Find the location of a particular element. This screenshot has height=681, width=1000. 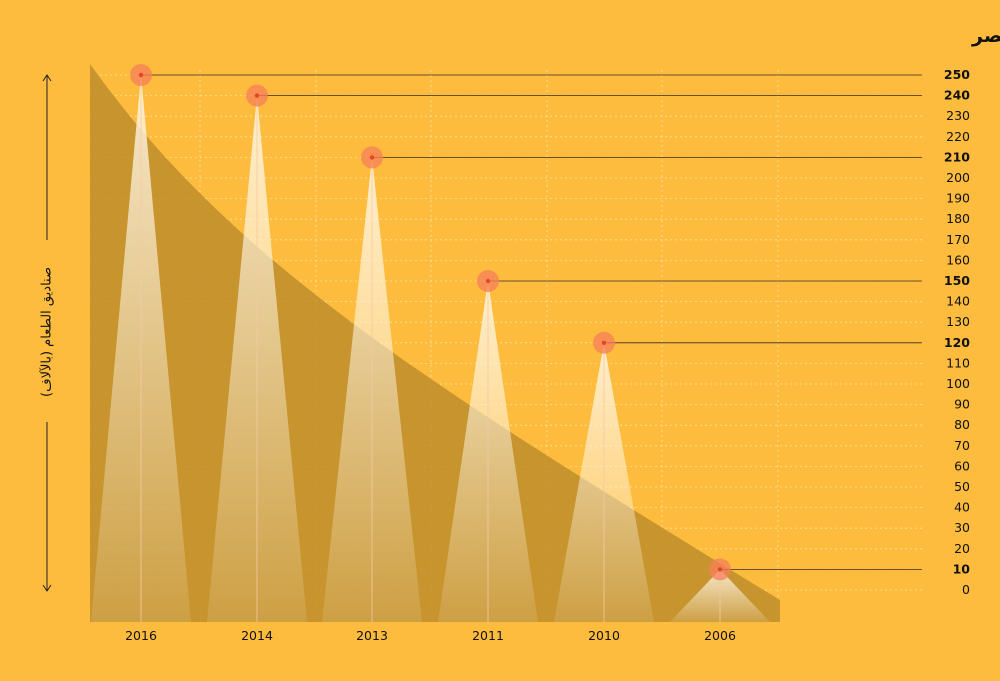

x-tick-label: 2014 is located at coordinates (257, 635).